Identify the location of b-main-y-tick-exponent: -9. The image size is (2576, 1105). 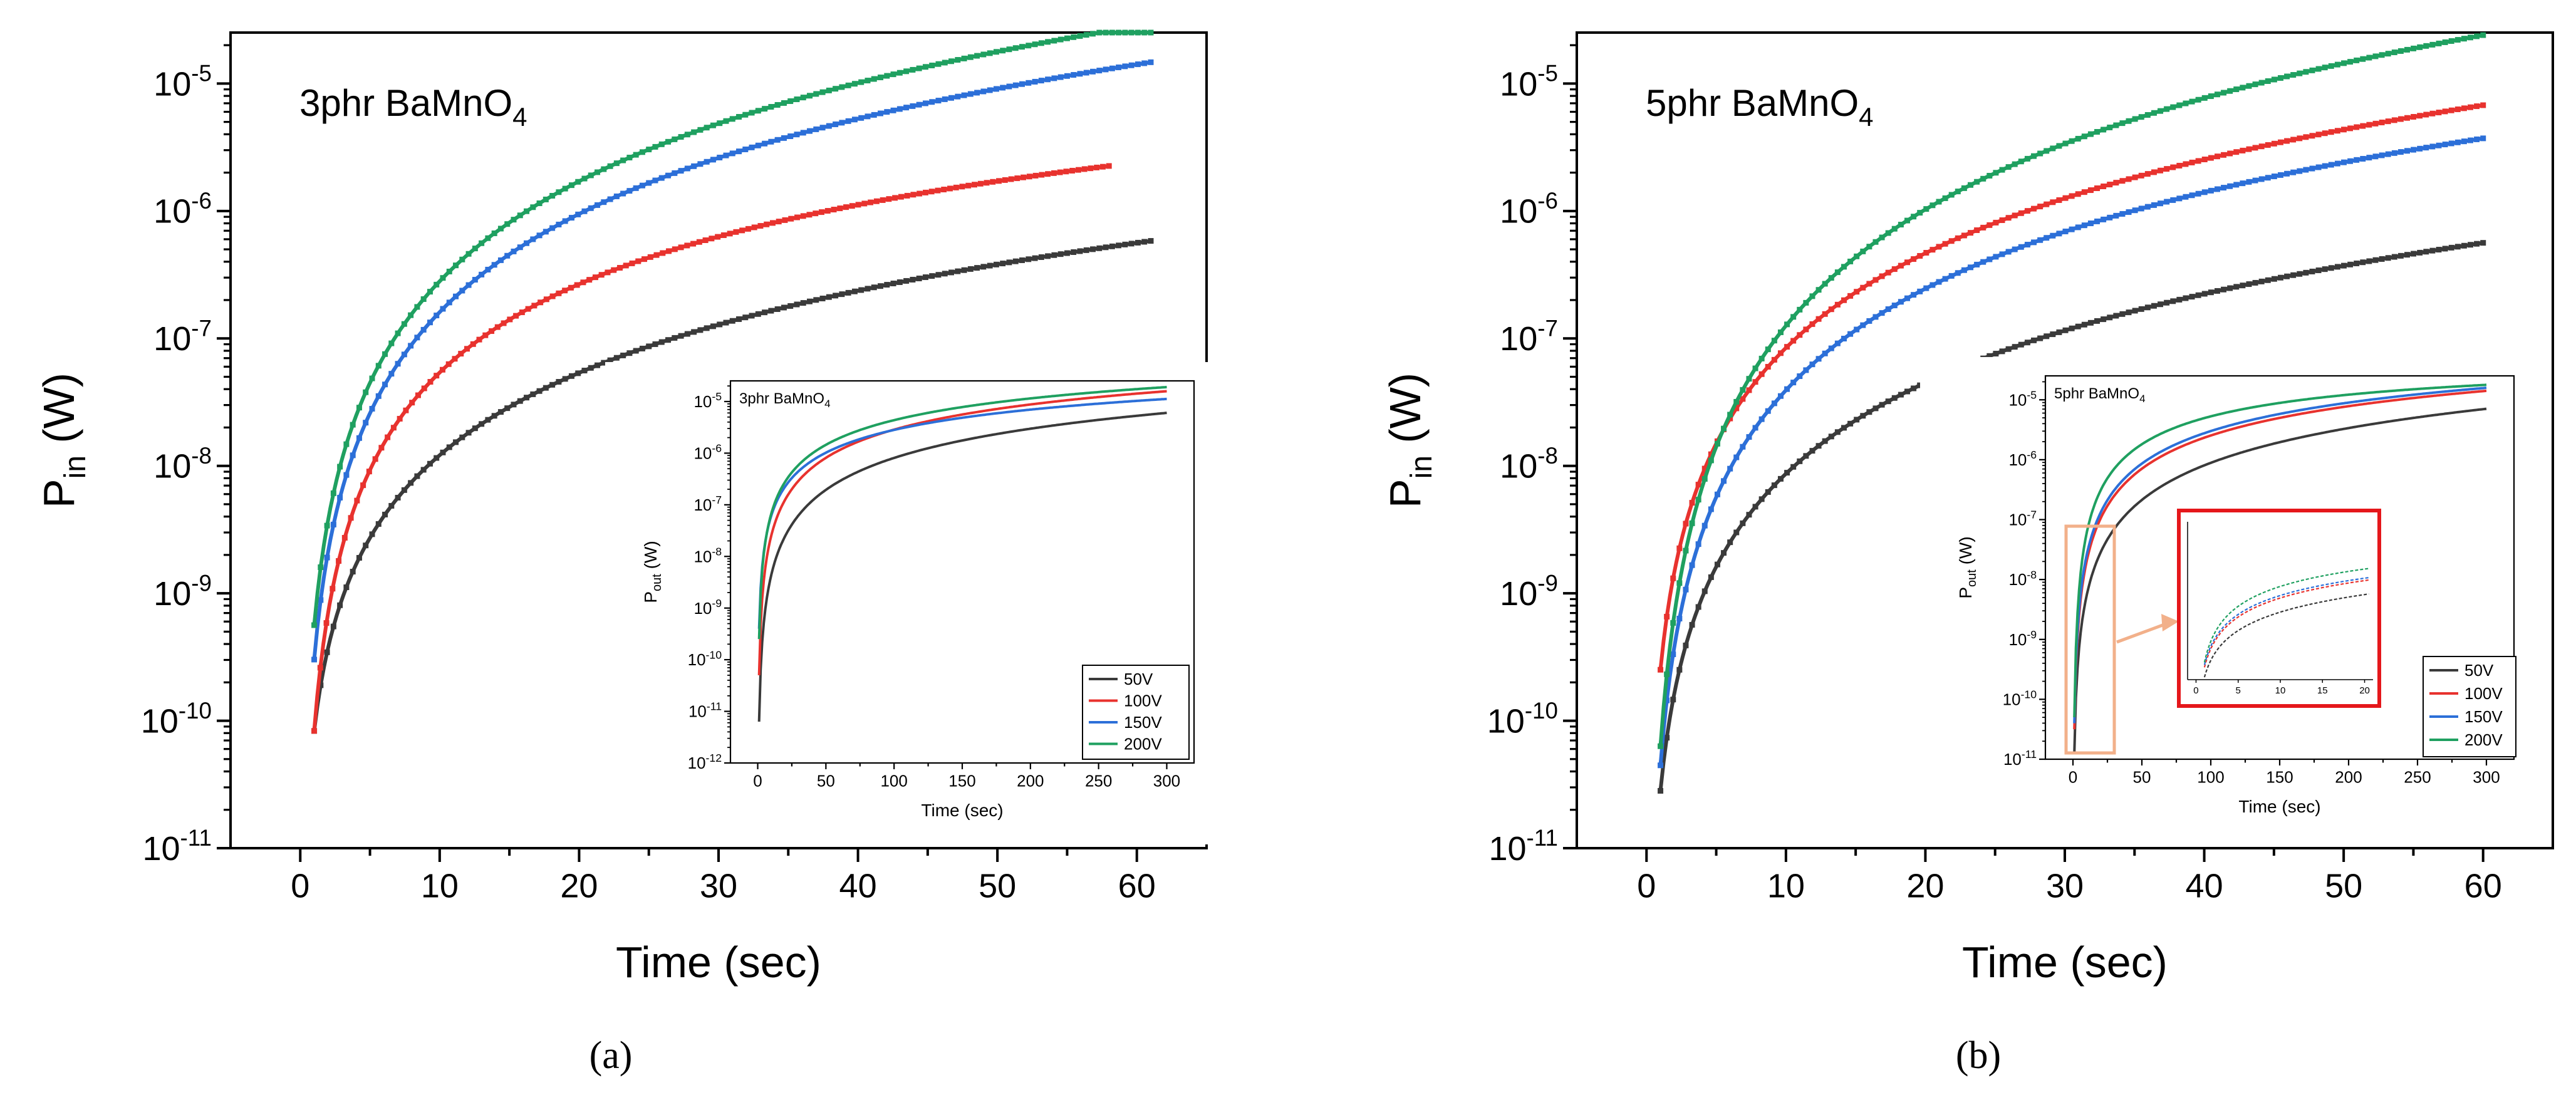
(1547, 583).